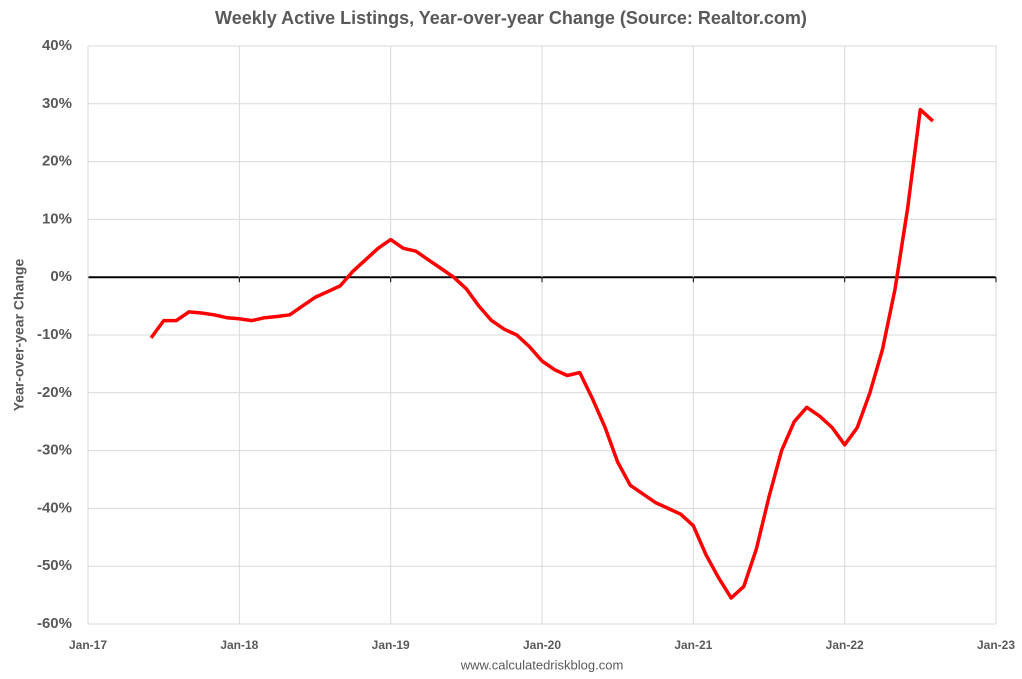 The height and width of the screenshot is (679, 1022). What do you see at coordinates (542, 664) in the screenshot?
I see `source: www.calculatedriskblog.com` at bounding box center [542, 664].